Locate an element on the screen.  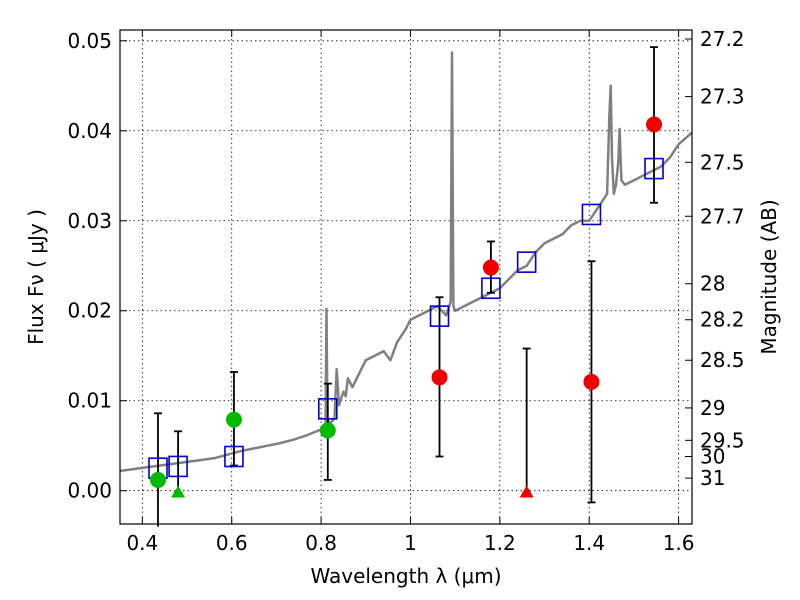
y-axis-right-title: Magnitude (AB) is located at coordinates (769, 276).